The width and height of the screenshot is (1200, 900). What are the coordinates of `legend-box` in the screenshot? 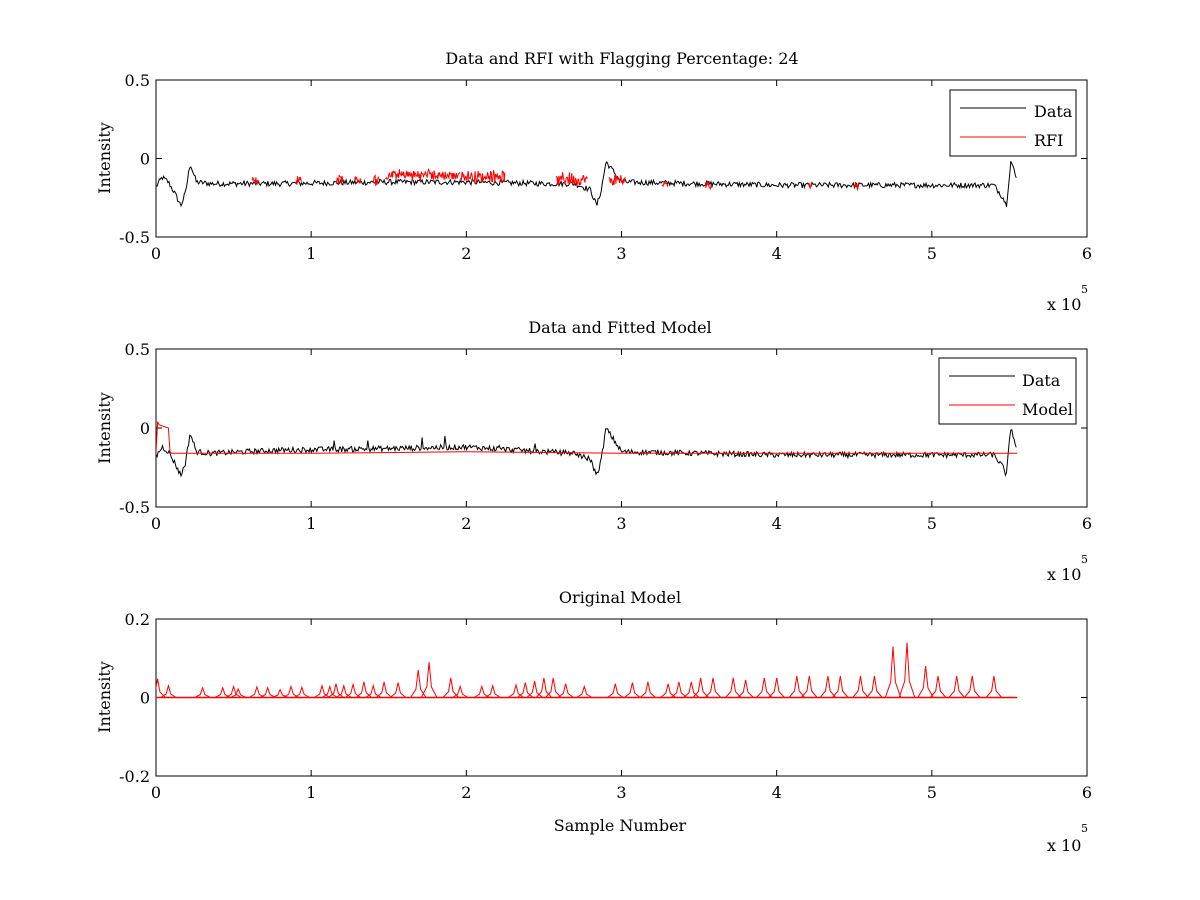 It's located at (1007, 391).